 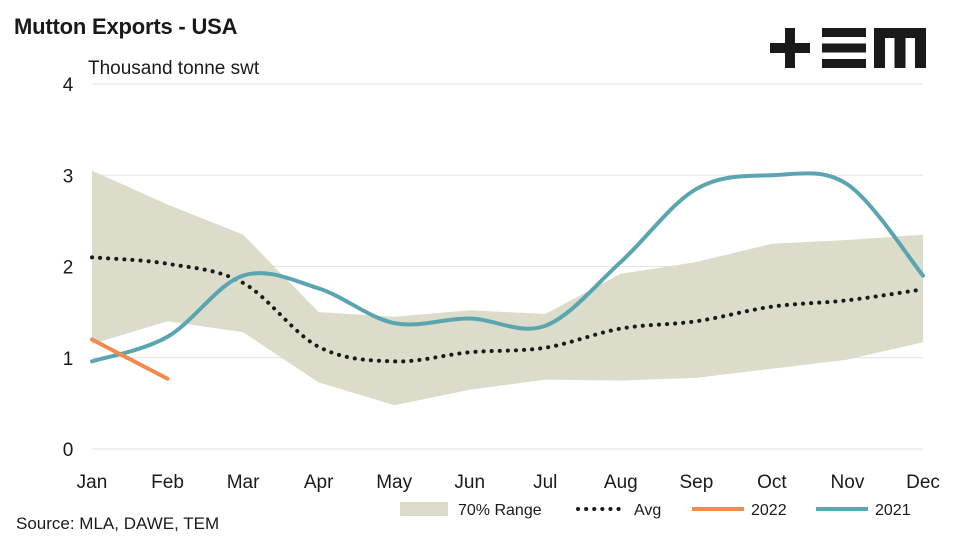 I want to click on x-tick-label-feb: Feb, so click(x=167, y=482).